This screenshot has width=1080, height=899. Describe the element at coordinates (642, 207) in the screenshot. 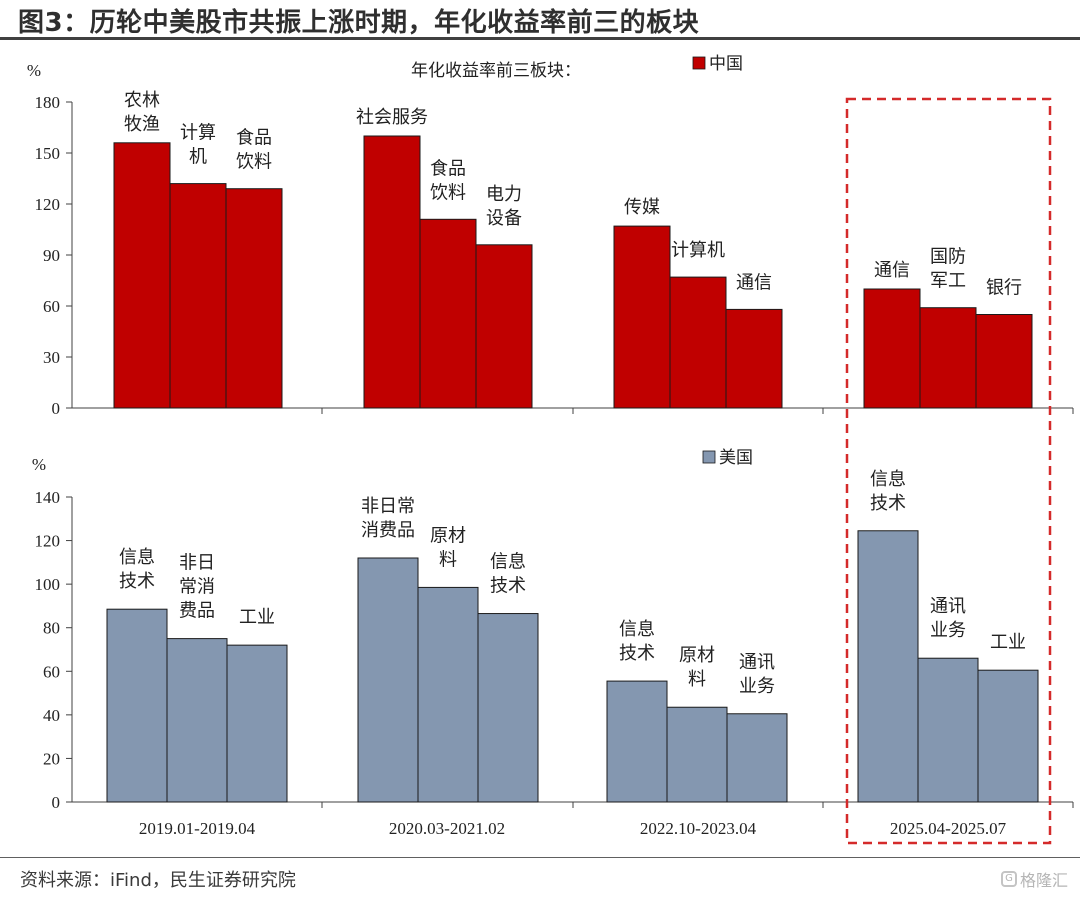

I see `china-bar-label: 传媒` at that location.